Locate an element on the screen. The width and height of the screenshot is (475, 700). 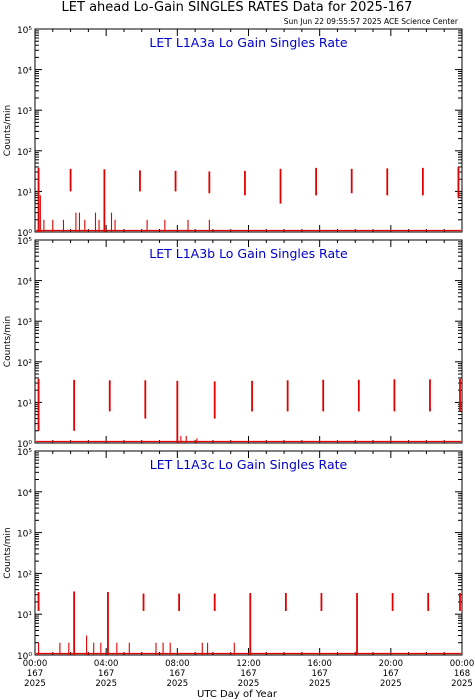
panel-title: LET L1A3a Lo Gain Singles Rate is located at coordinates (248, 42).